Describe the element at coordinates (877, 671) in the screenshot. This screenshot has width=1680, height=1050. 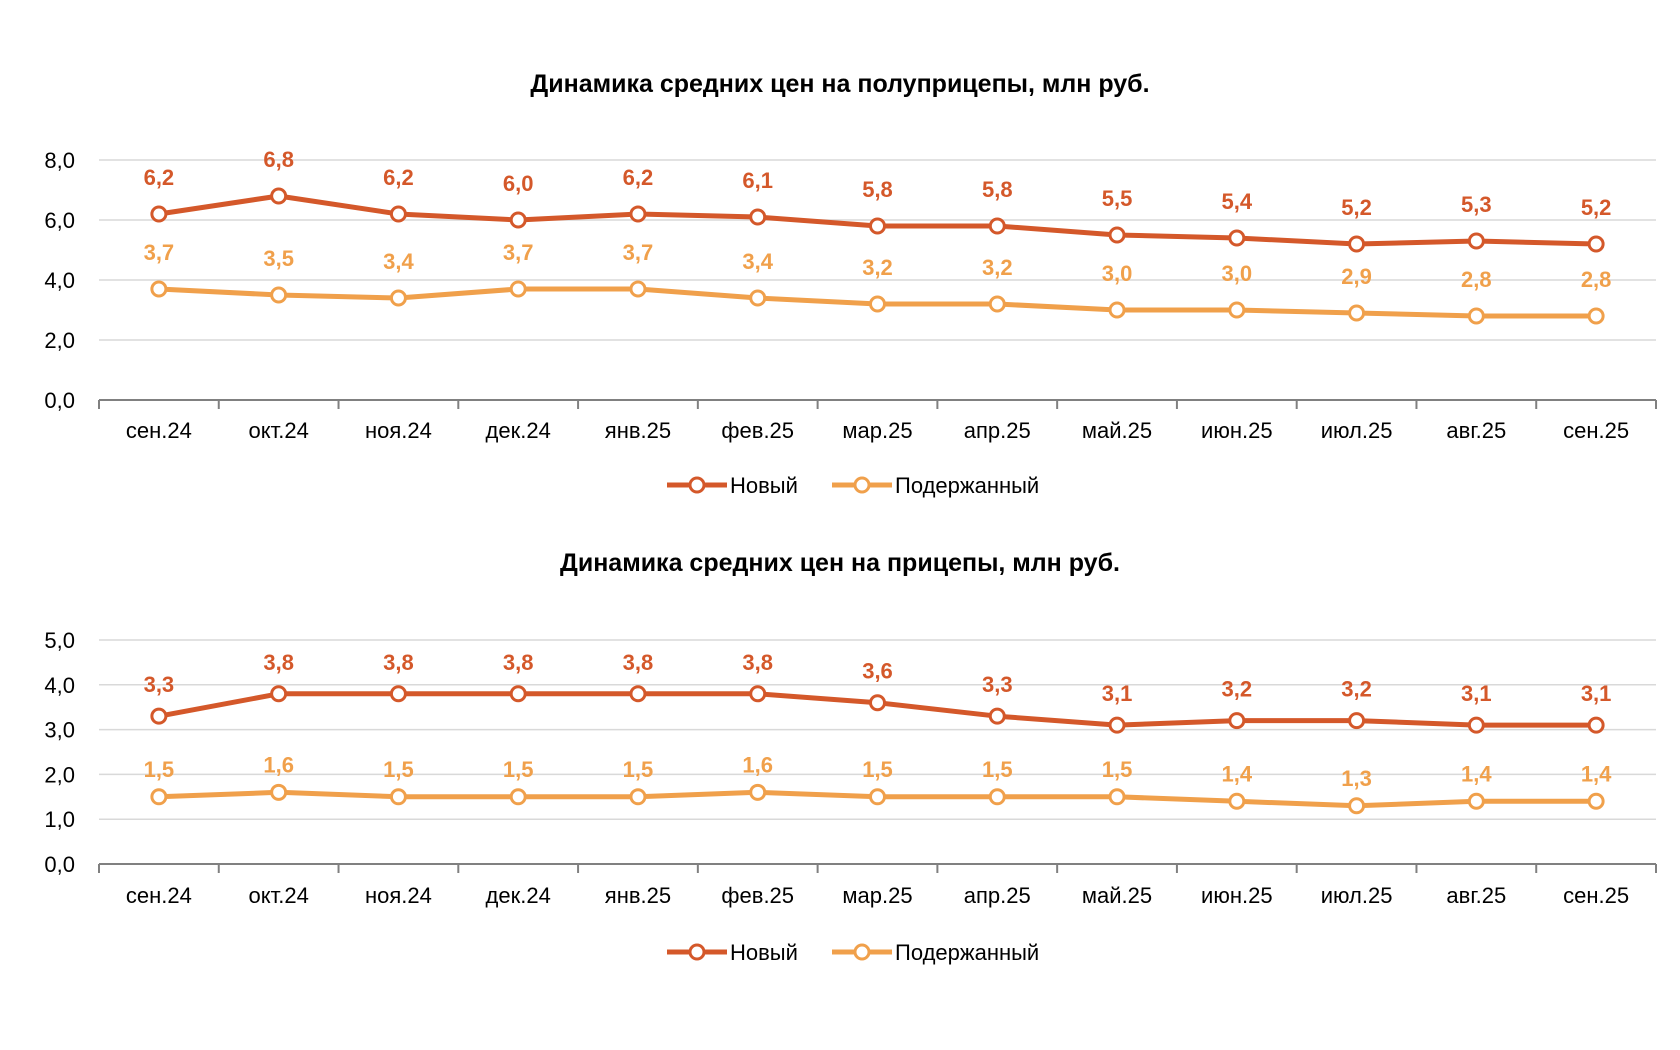
I see `data-label: 3,6` at that location.